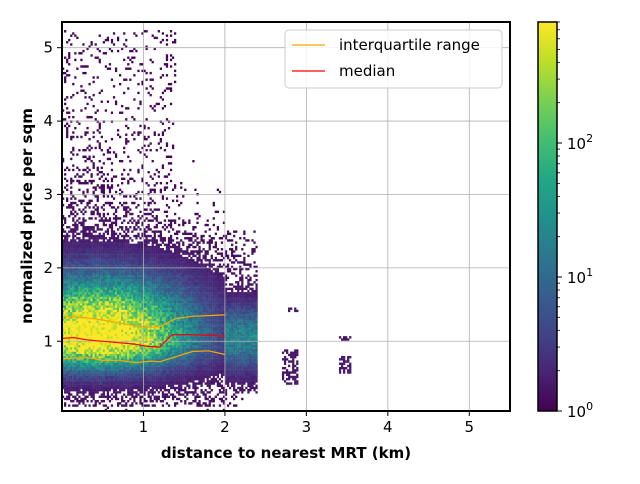 Image resolution: width=640 pixels, height=484 pixels. I want to click on y-tick-label: 1, so click(48, 341).